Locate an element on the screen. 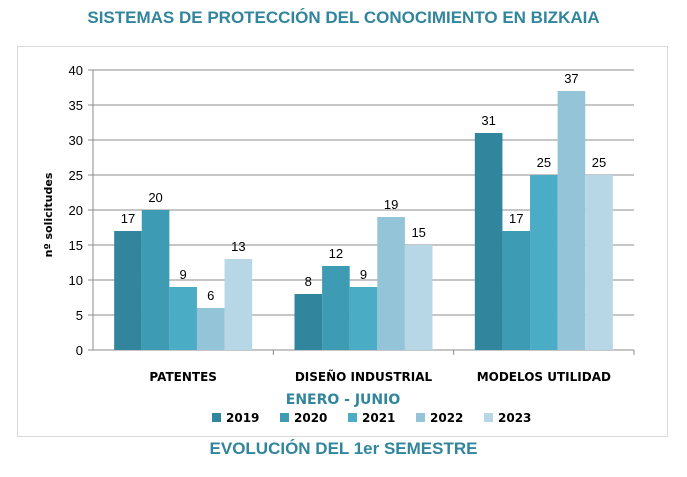  data-label: 8 is located at coordinates (308, 281).